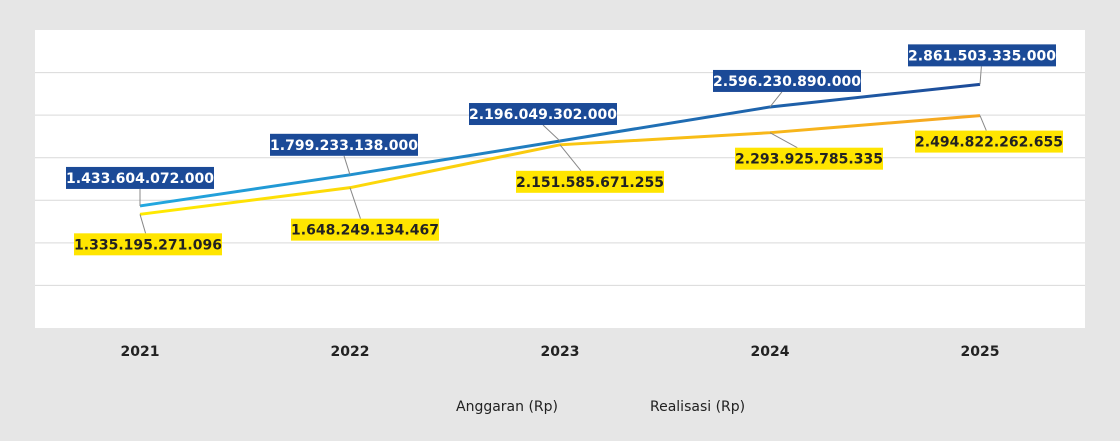 This screenshot has width=1120, height=441. I want to click on value-label: 2.151.585.671.255, so click(590, 183).